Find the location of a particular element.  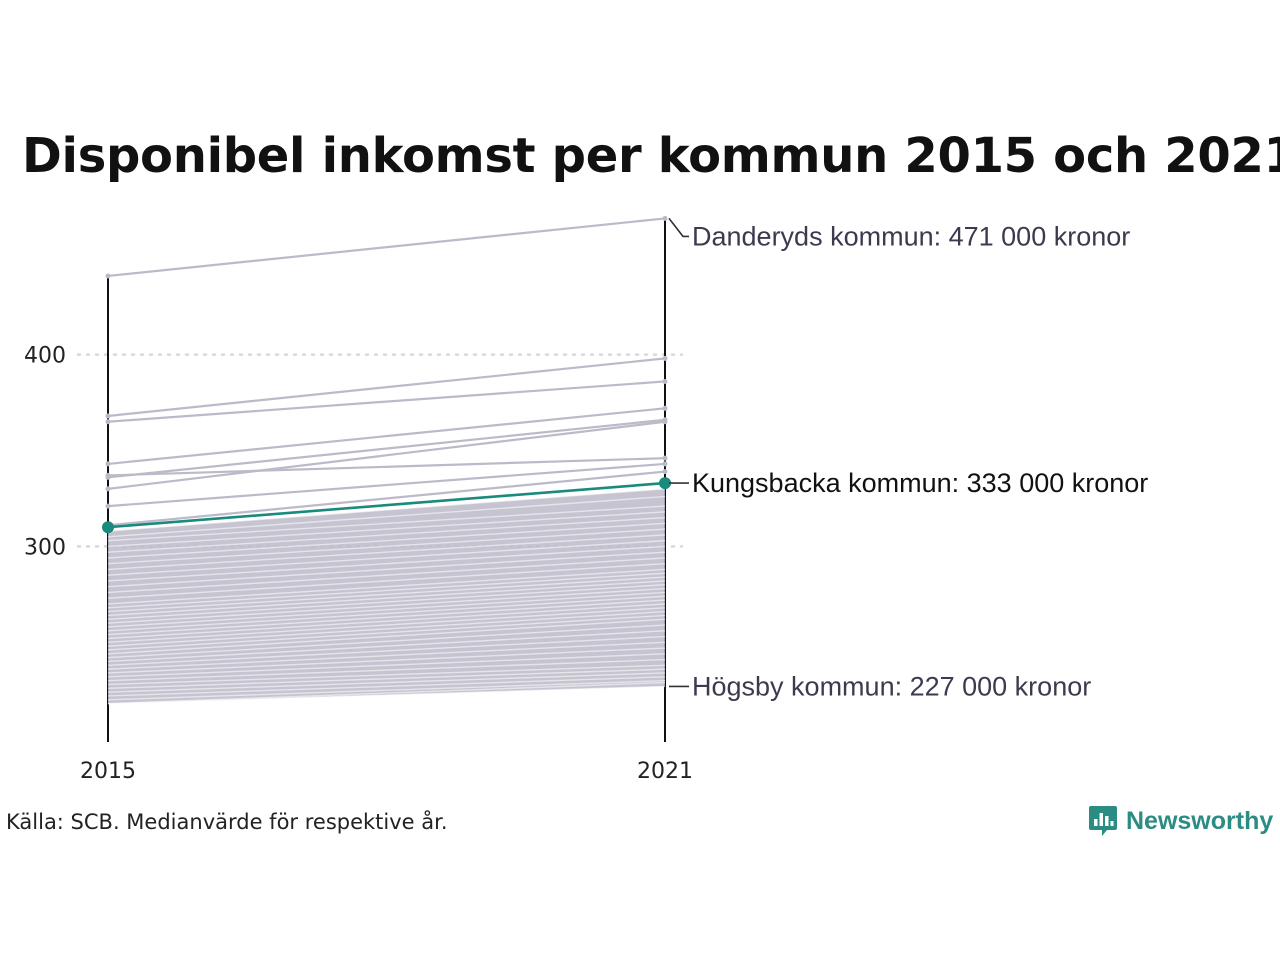

newsworthy-logo: Newsworthy is located at coordinates (1180, 821).